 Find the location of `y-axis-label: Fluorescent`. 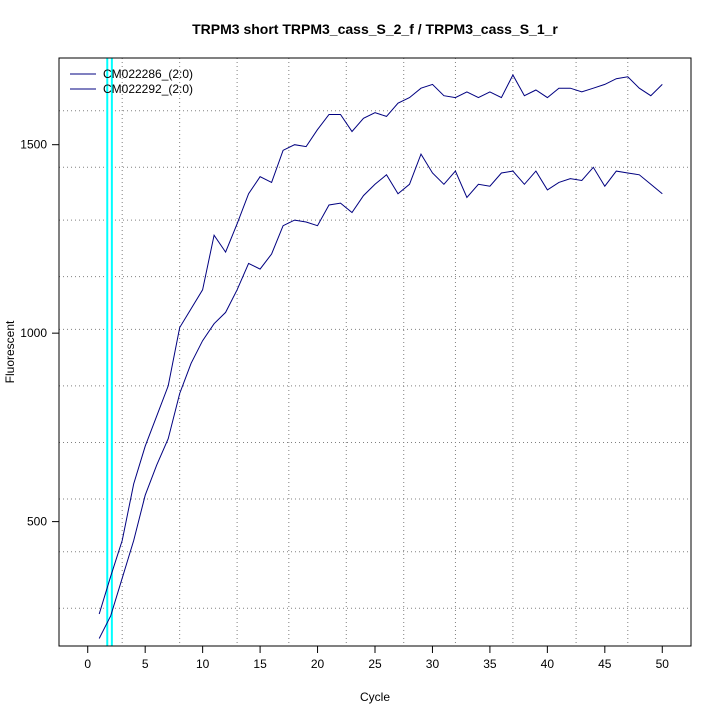

y-axis-label: Fluorescent is located at coordinates (10, 351).